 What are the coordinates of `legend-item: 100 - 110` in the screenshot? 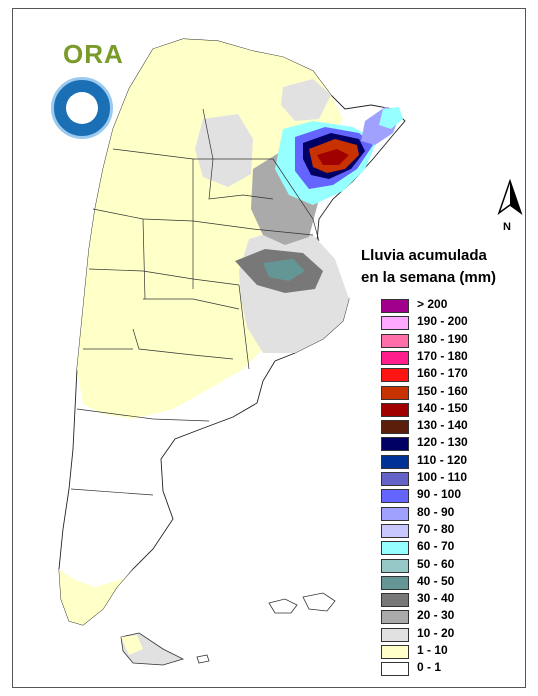 It's located at (459, 478).